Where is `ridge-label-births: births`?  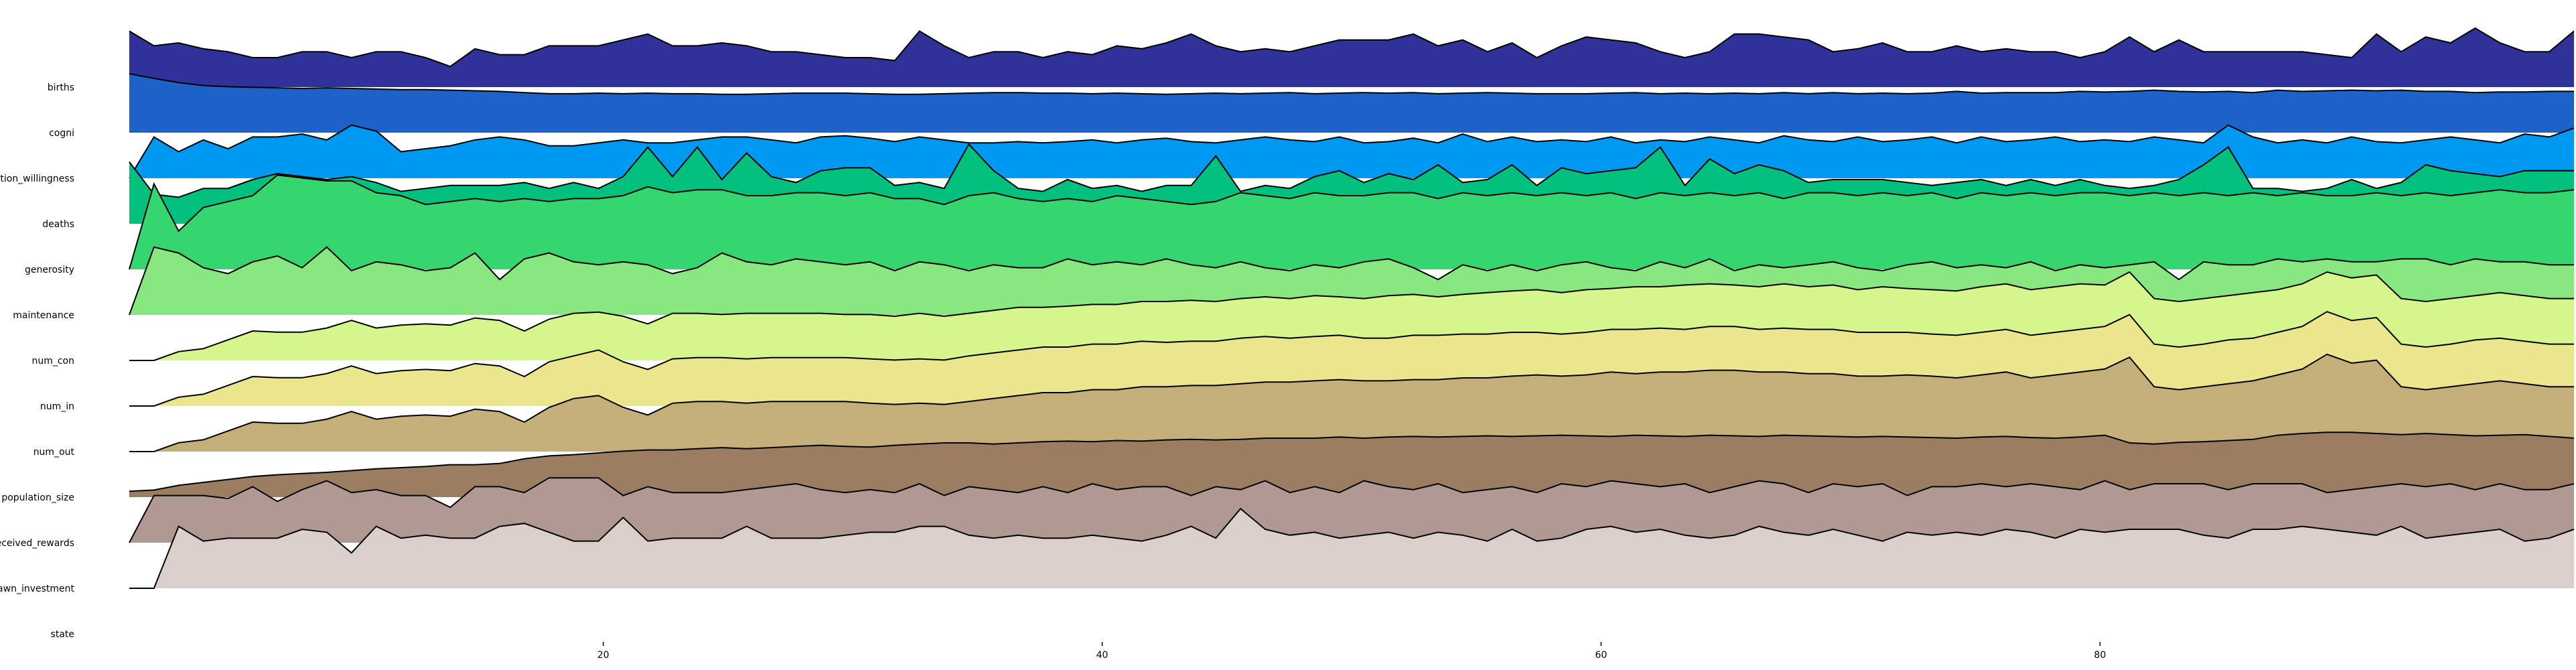
ridge-label-births: births is located at coordinates (61, 88).